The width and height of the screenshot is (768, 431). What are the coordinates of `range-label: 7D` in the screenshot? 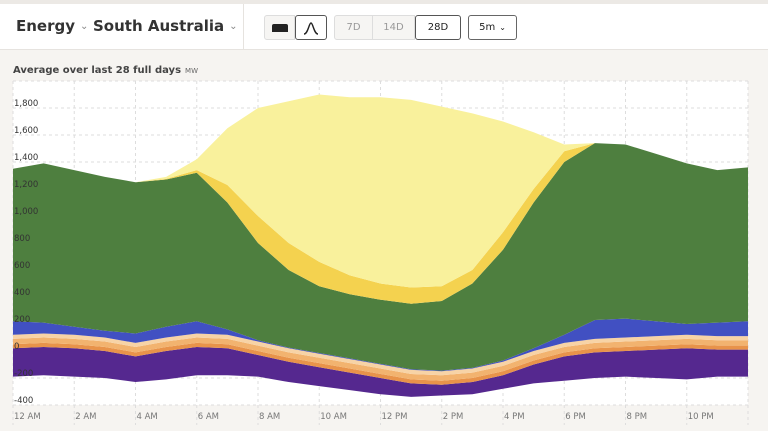 It's located at (353, 27).